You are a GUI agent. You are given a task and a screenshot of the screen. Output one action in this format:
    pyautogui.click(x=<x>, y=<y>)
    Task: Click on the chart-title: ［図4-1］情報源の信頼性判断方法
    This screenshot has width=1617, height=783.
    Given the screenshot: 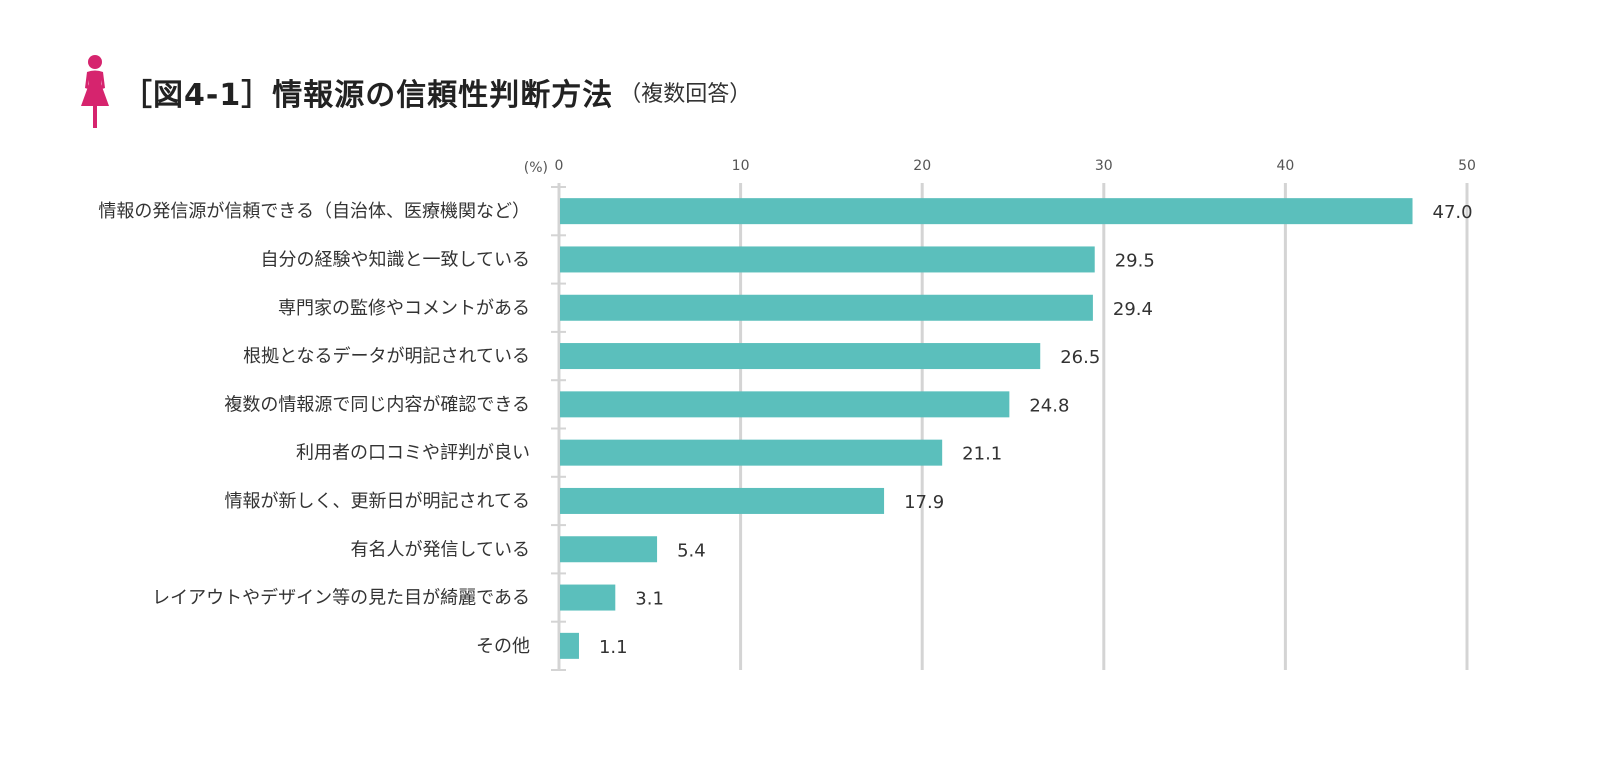 What is the action you would take?
    pyautogui.click(x=368, y=95)
    